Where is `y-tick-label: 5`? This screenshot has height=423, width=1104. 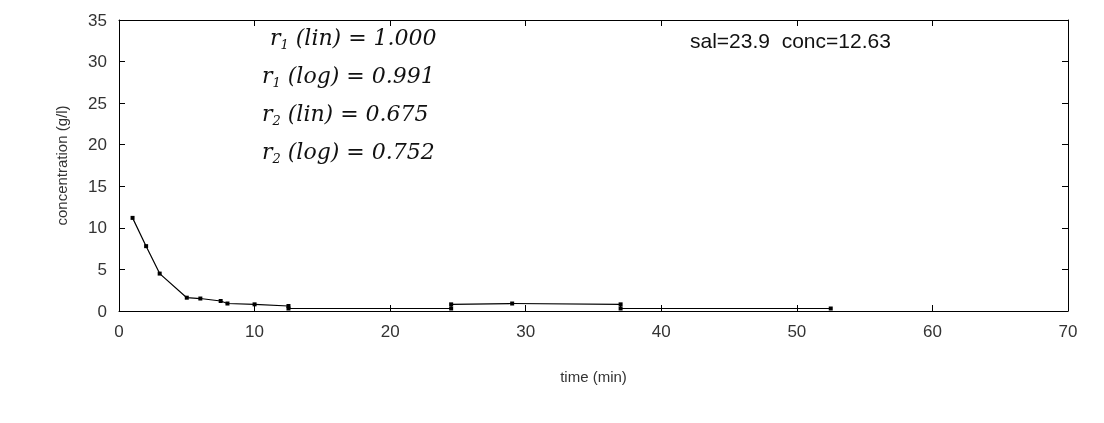
y-tick-label: 5 is located at coordinates (102, 269).